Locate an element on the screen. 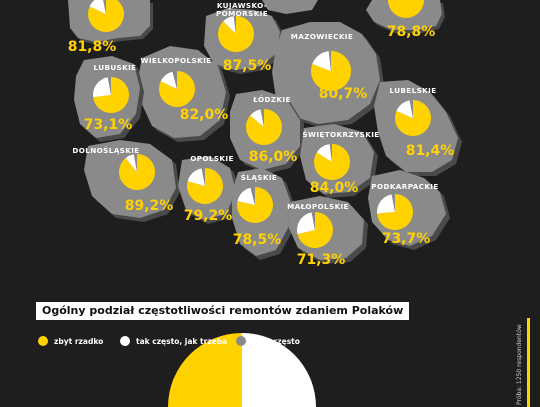  region-value-wielkopolskie: 82,0% is located at coordinates (204, 115).